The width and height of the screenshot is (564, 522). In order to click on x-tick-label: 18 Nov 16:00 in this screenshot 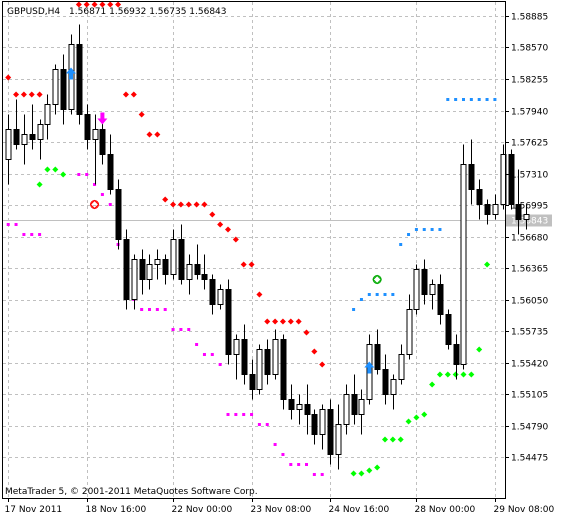, I will do `click(116, 510)`.